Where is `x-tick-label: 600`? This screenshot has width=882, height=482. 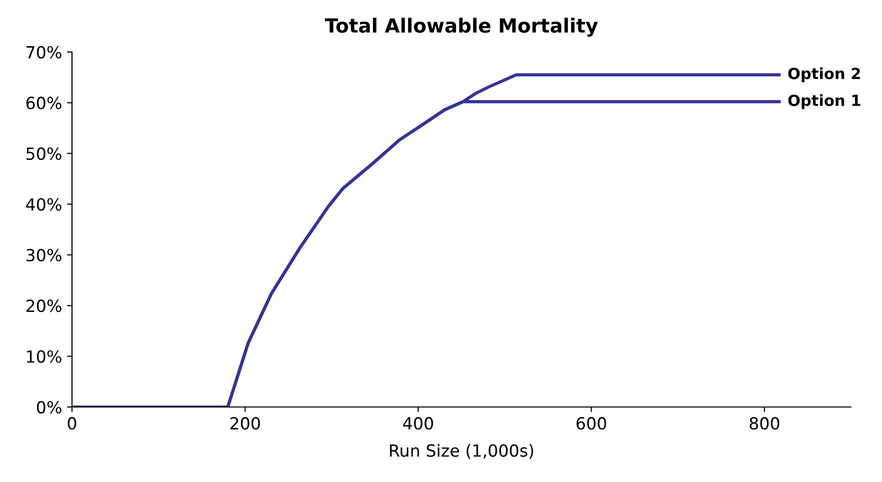 x-tick-label: 600 is located at coordinates (591, 423).